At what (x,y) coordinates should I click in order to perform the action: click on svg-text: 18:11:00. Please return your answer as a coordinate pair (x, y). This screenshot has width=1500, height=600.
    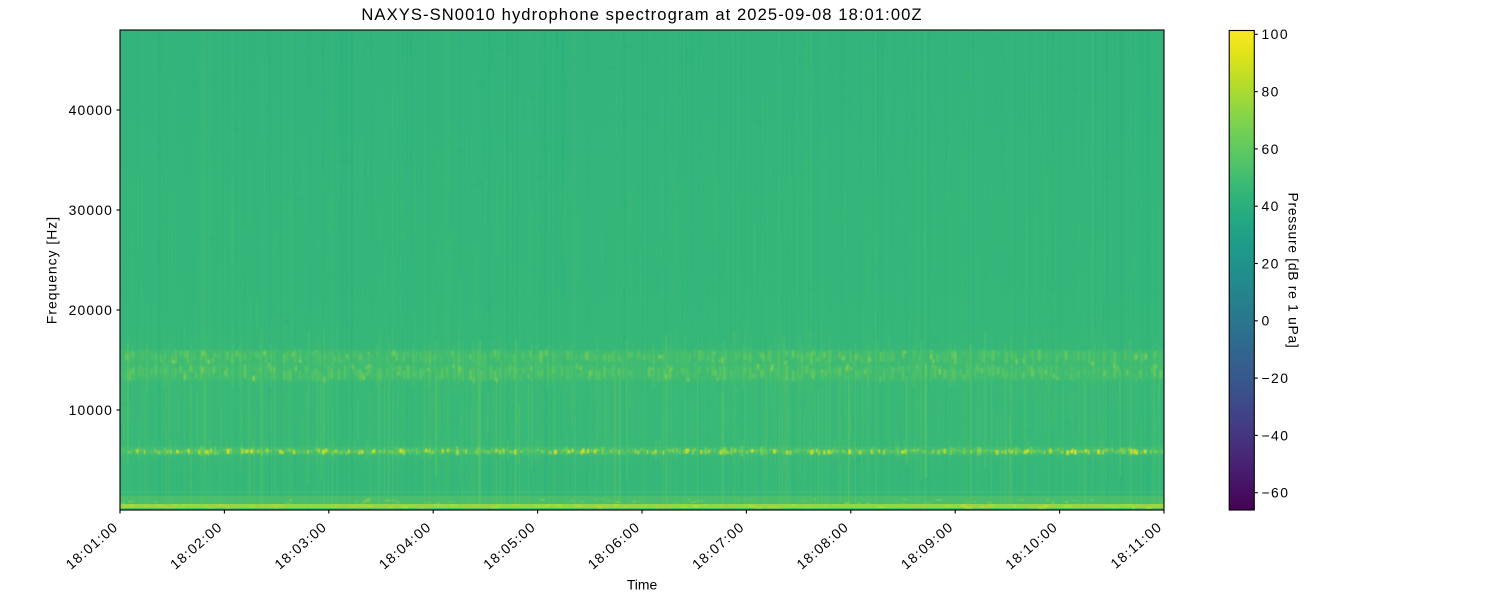
    Looking at the image, I should click on (1136, 544).